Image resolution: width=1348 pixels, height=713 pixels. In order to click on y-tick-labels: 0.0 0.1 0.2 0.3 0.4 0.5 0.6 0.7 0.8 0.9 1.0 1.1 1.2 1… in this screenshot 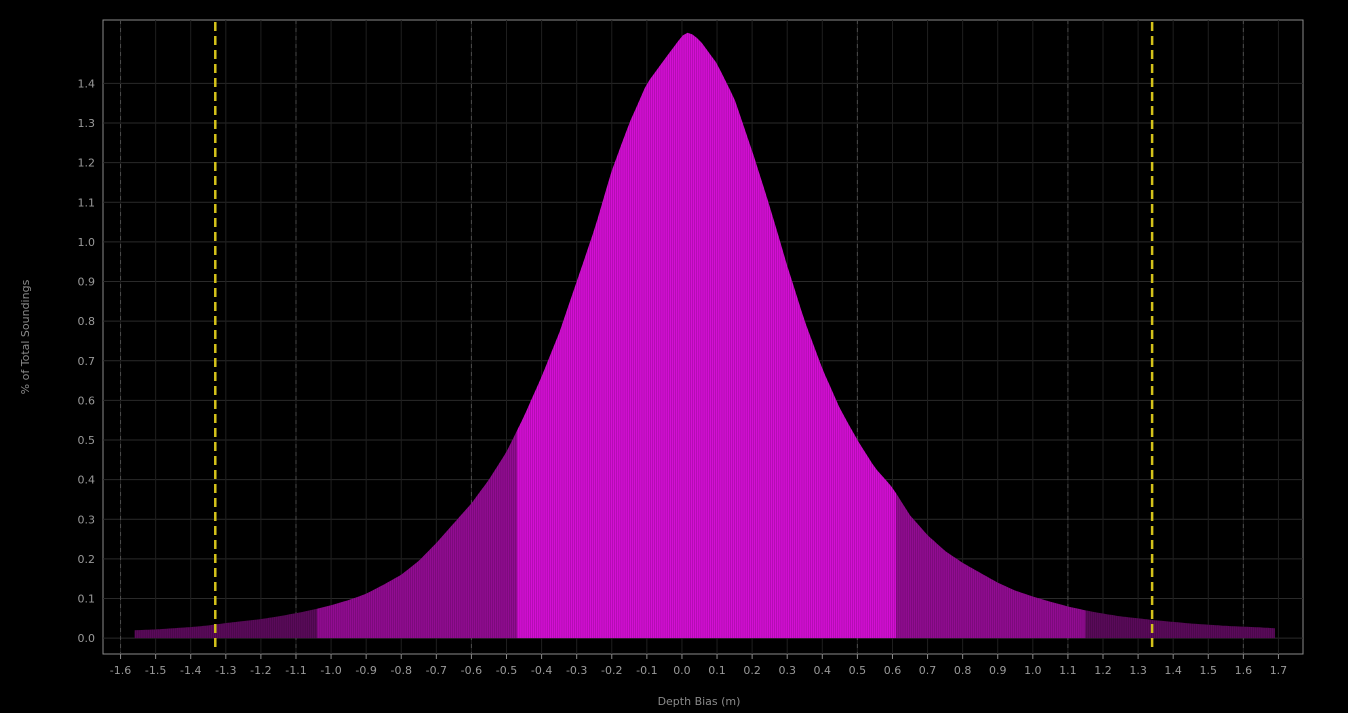, I will do `click(87, 361)`.